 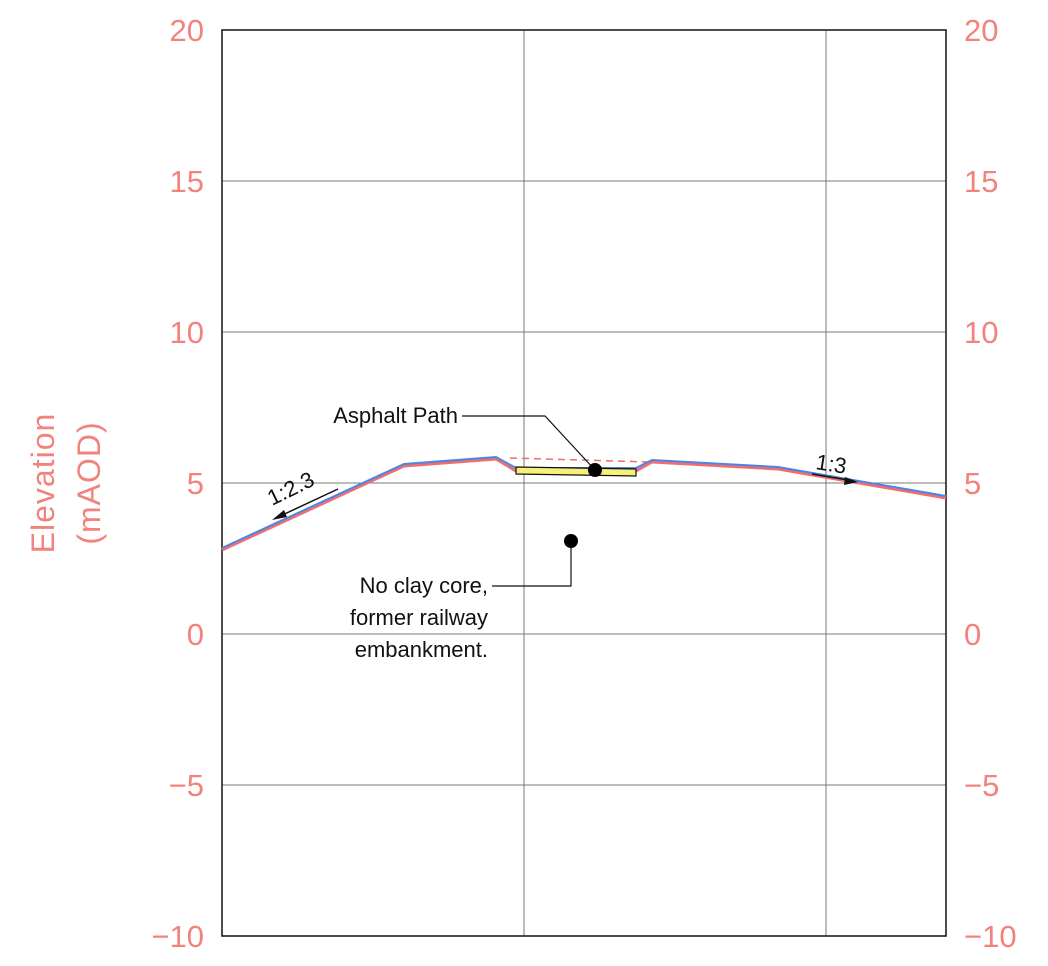 I want to click on asphalt-path-callout: Asphalt Path, so click(x=467, y=440).